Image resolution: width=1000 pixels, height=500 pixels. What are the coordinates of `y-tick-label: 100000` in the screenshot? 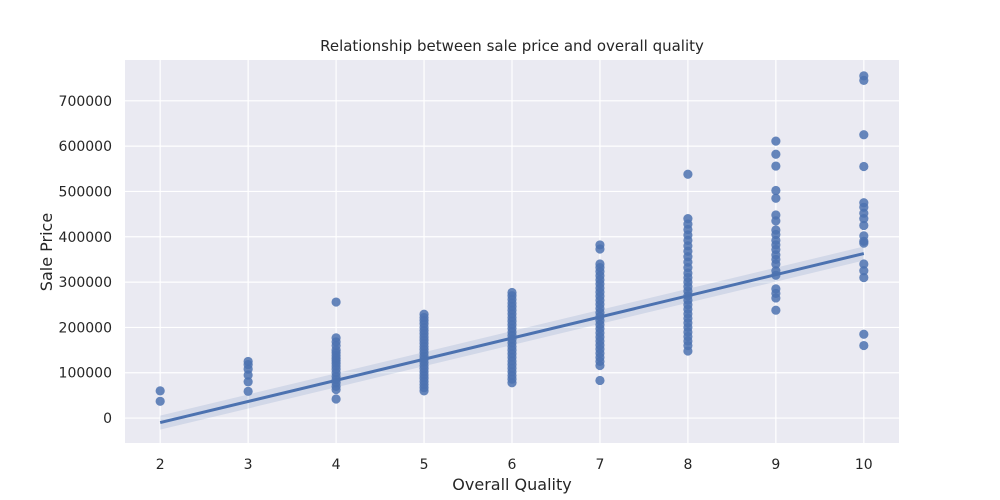 It's located at (85, 374).